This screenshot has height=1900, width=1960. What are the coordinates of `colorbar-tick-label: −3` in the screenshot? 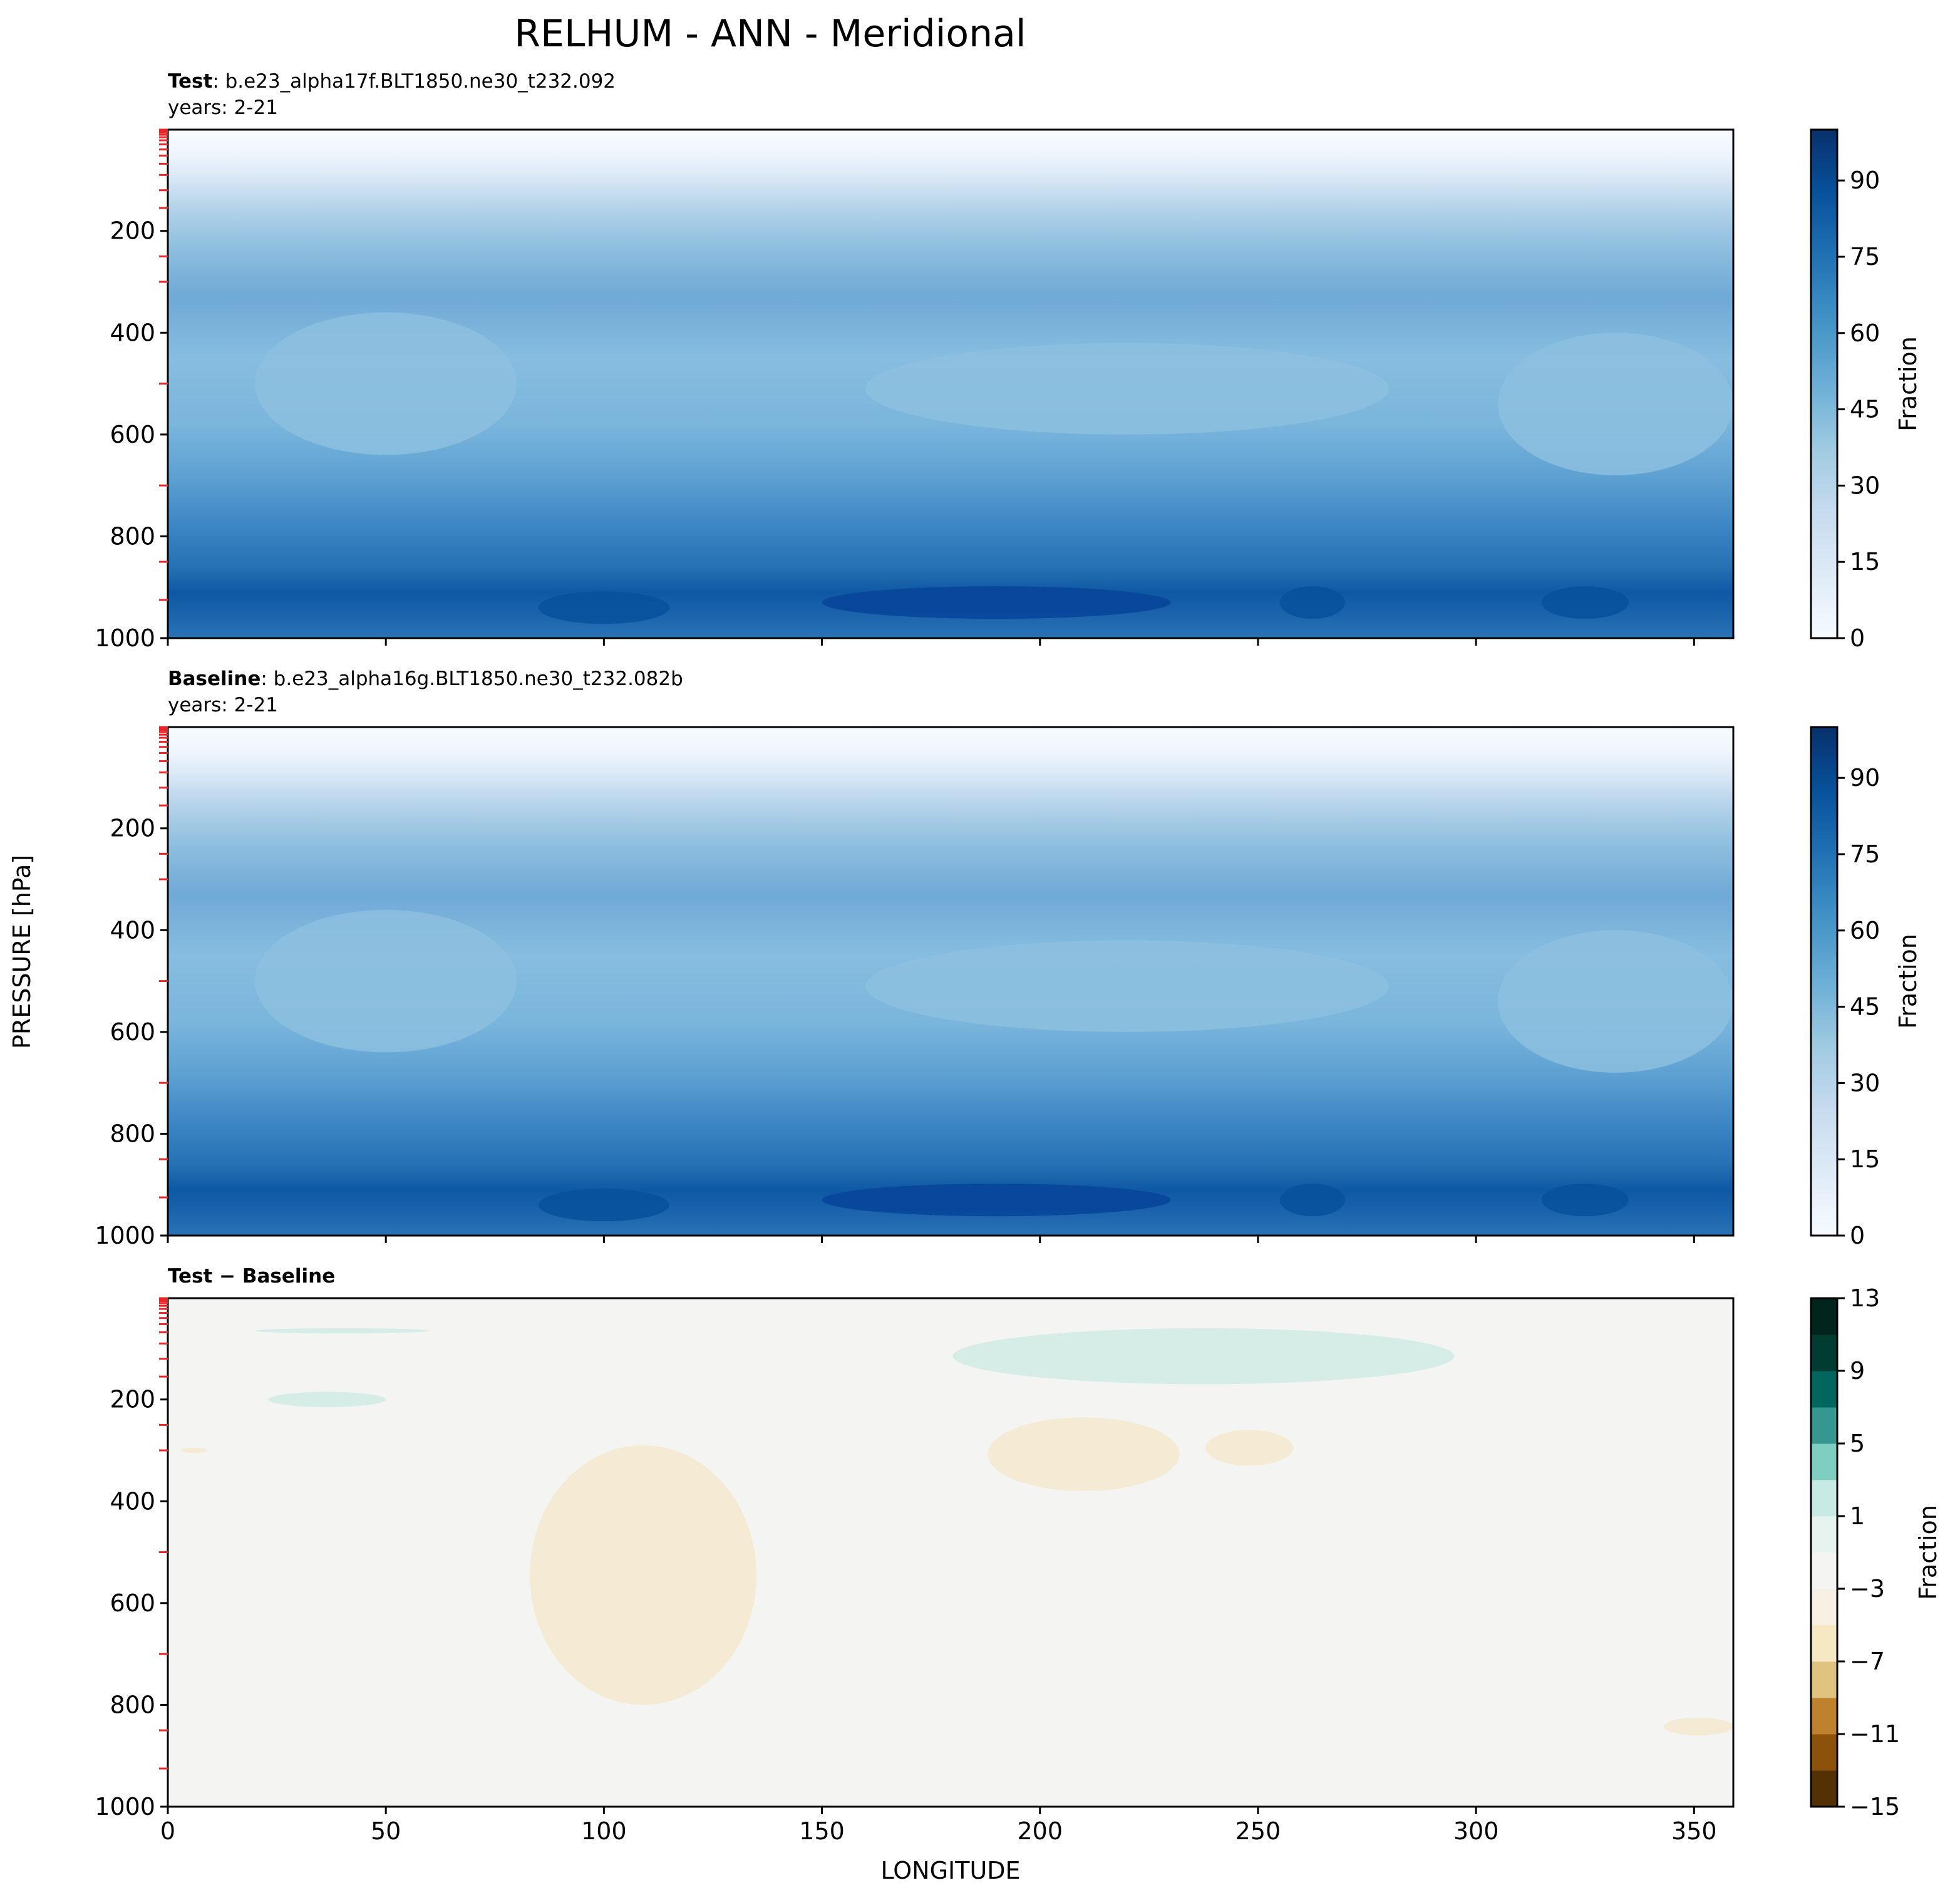 It's located at (1867, 1589).